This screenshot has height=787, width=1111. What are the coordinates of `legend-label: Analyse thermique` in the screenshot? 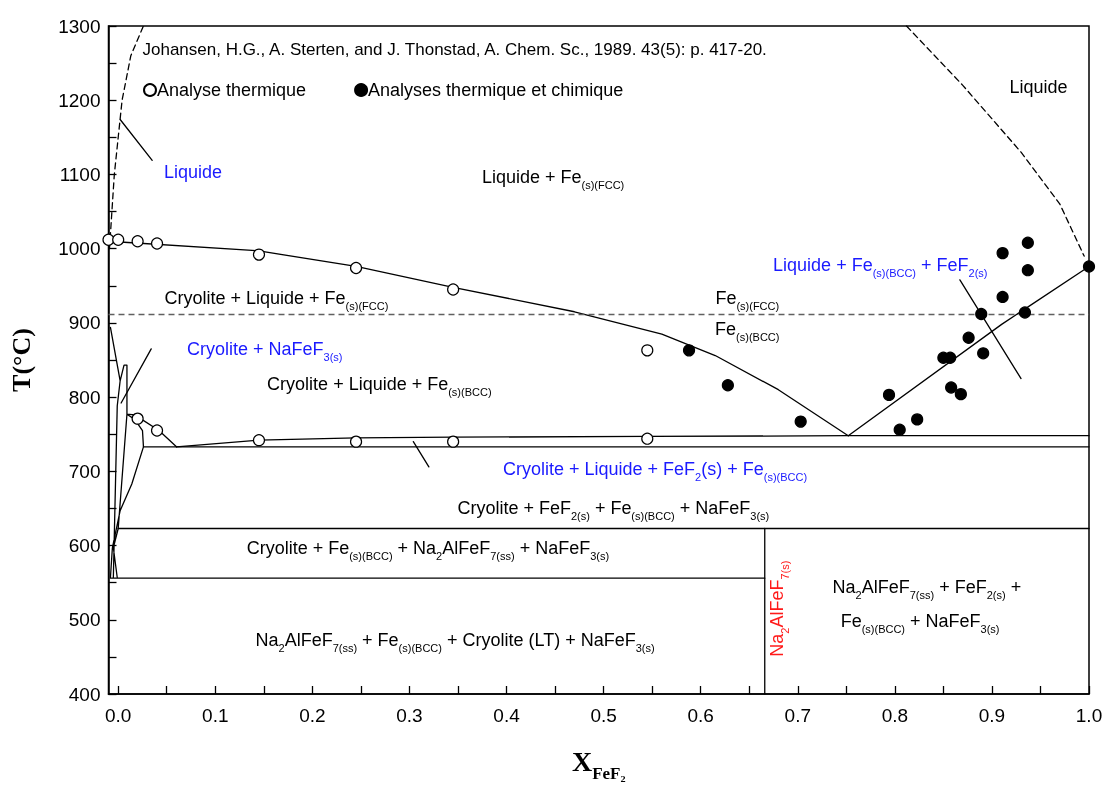 It's located at (232, 90).